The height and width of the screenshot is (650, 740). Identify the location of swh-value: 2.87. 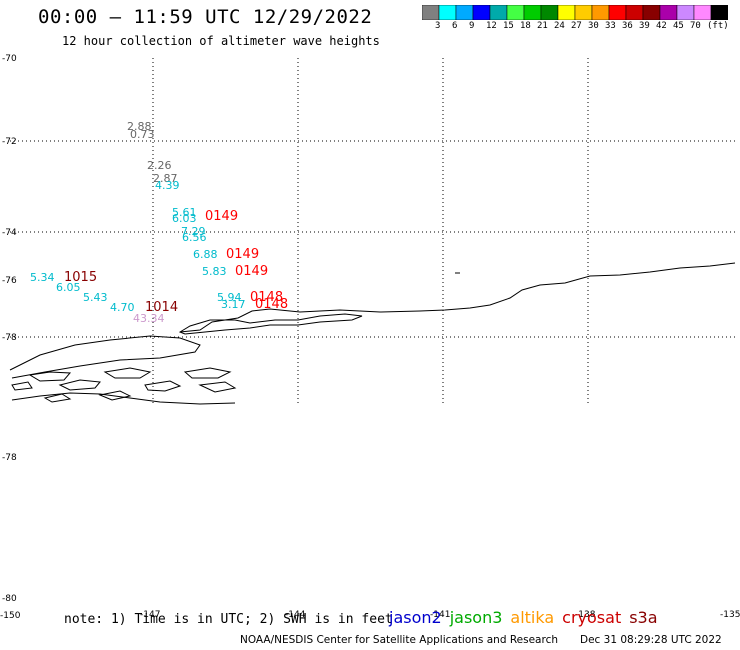
(165, 178).